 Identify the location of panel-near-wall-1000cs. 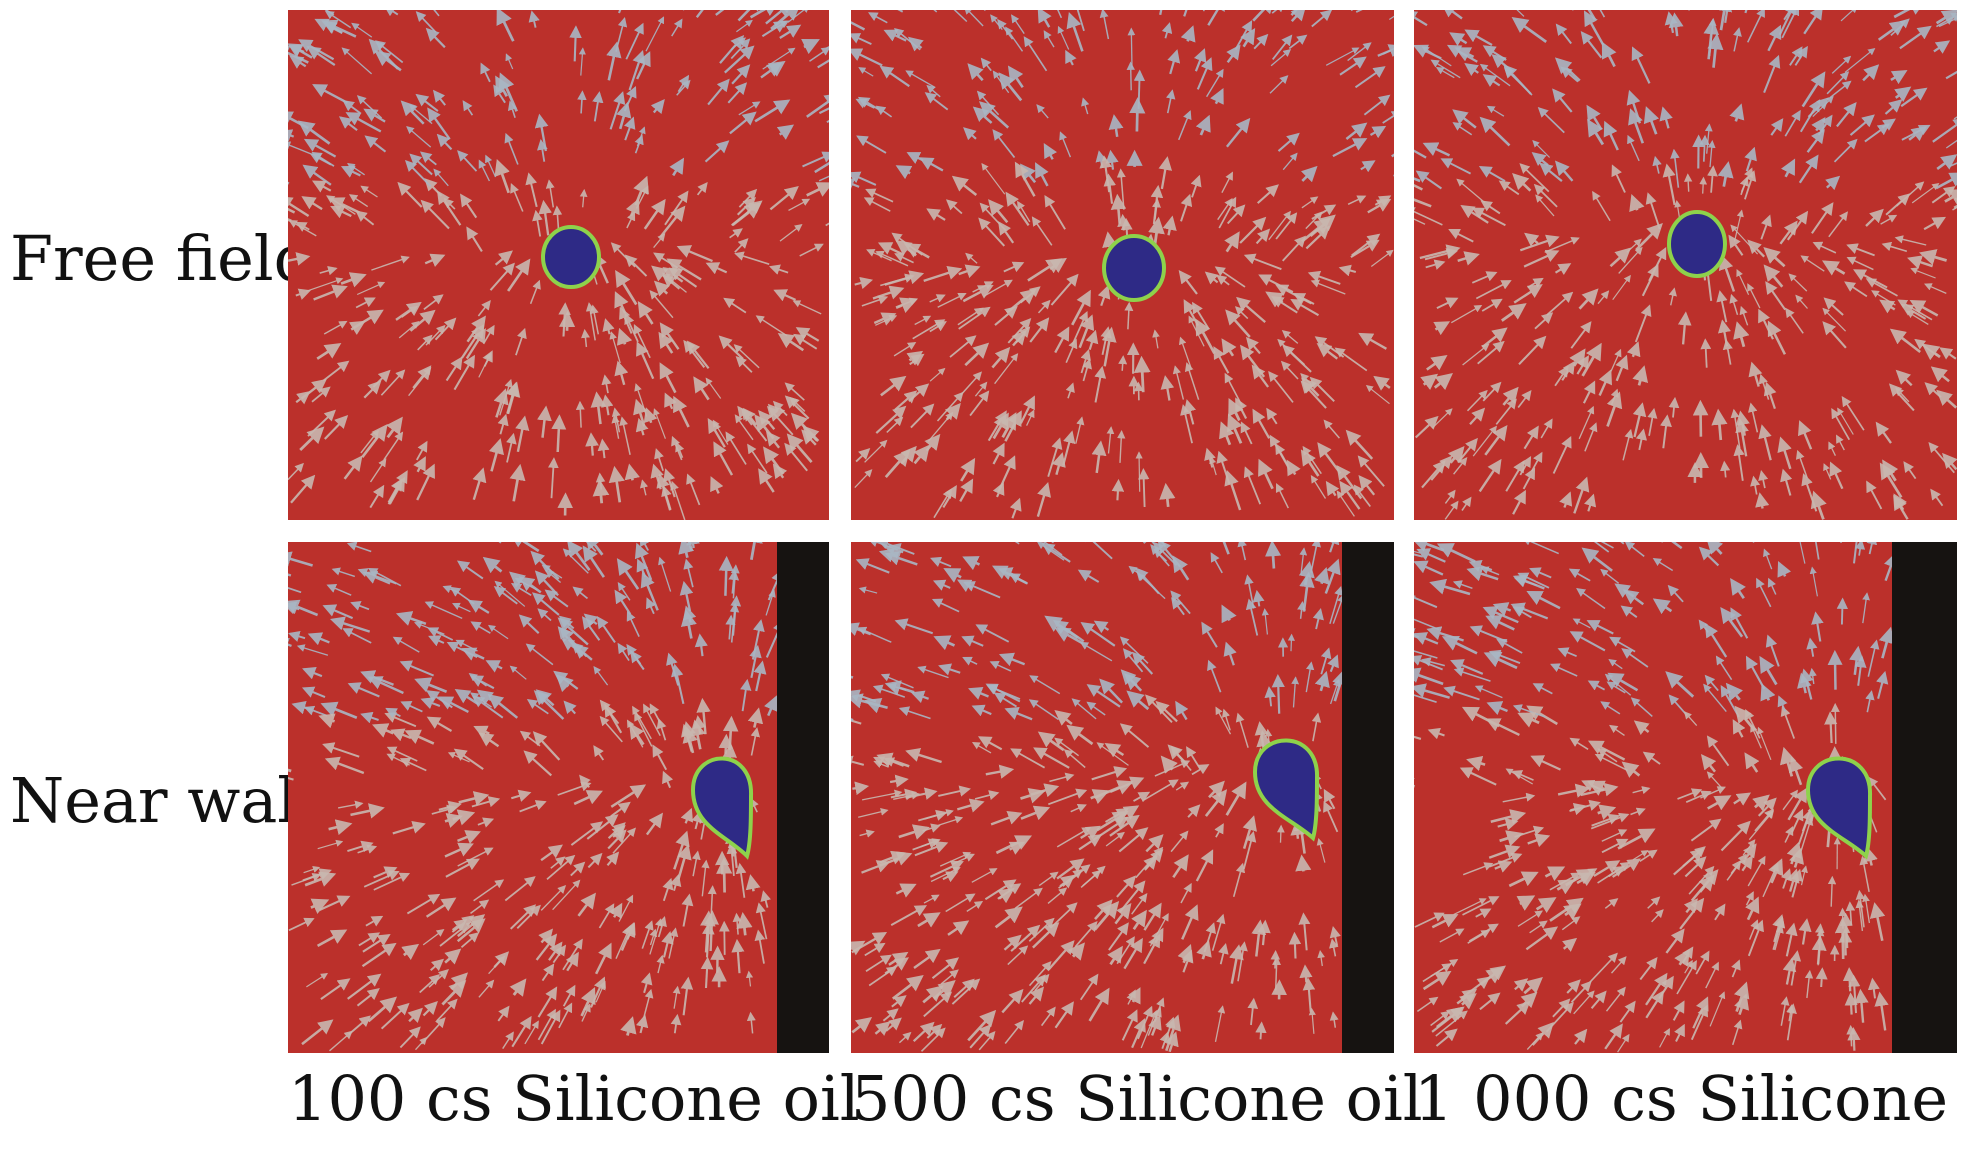
(1685, 797).